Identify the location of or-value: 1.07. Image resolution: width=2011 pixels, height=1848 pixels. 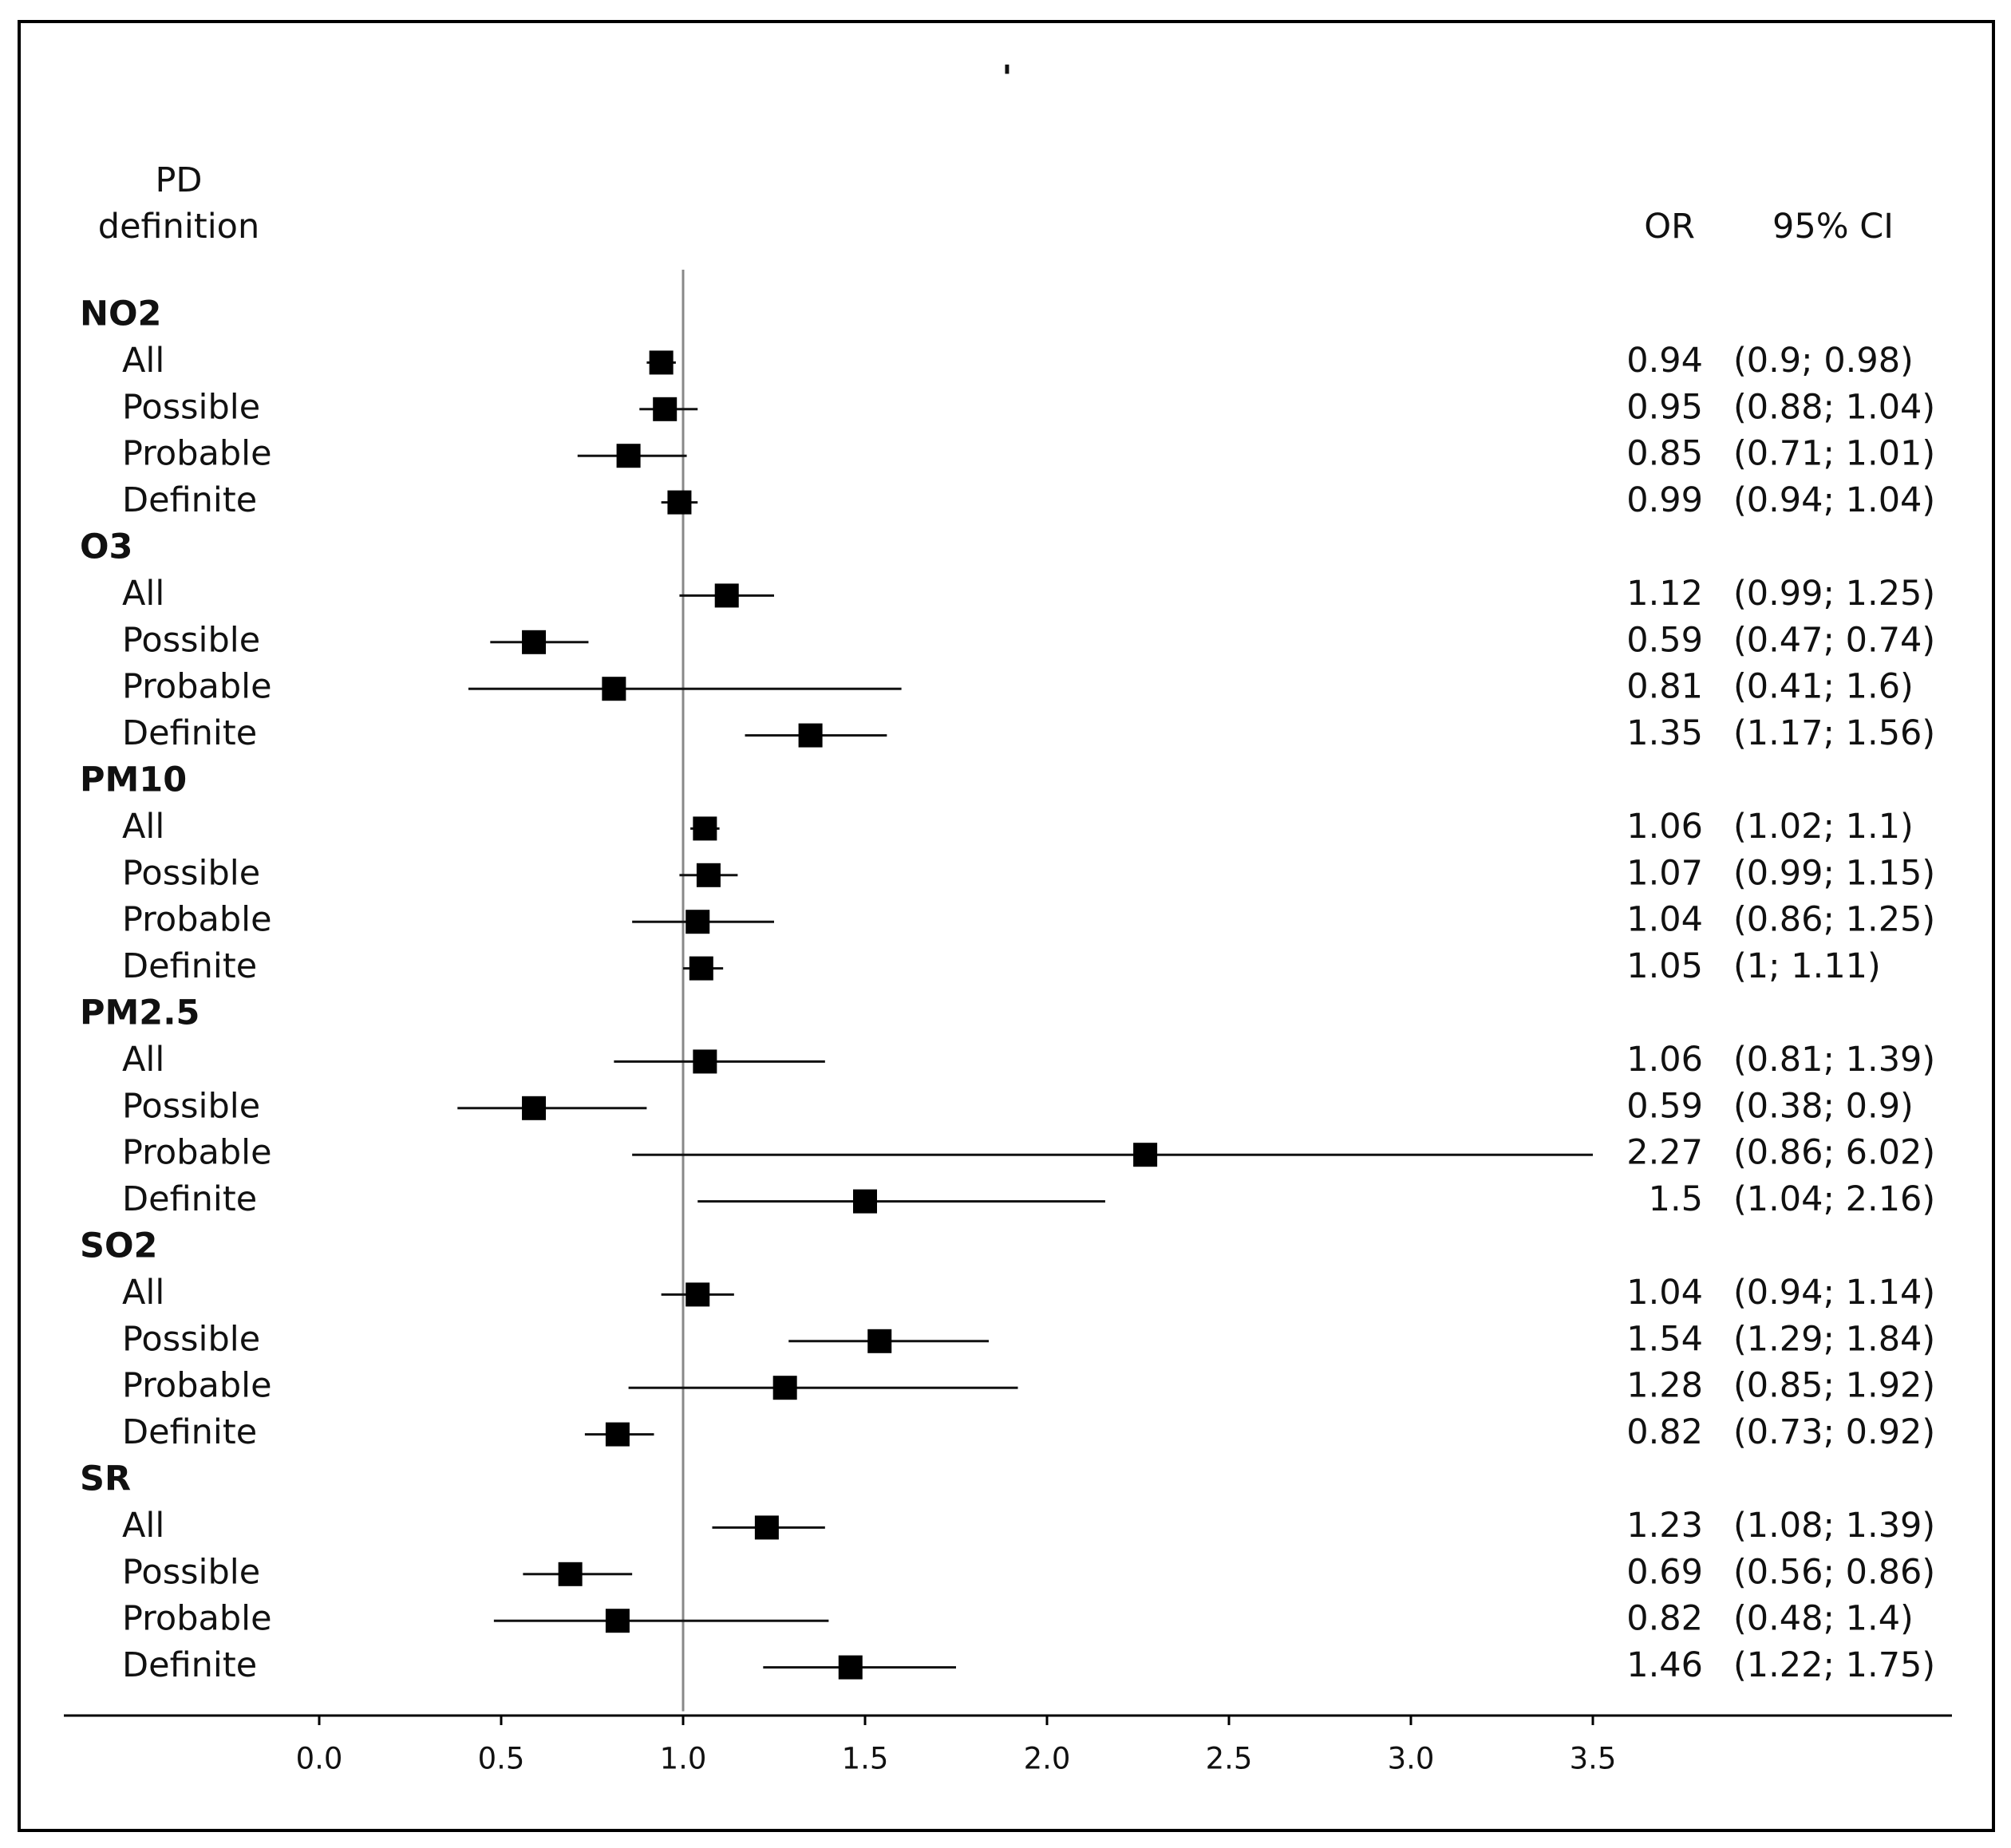
(1665, 873).